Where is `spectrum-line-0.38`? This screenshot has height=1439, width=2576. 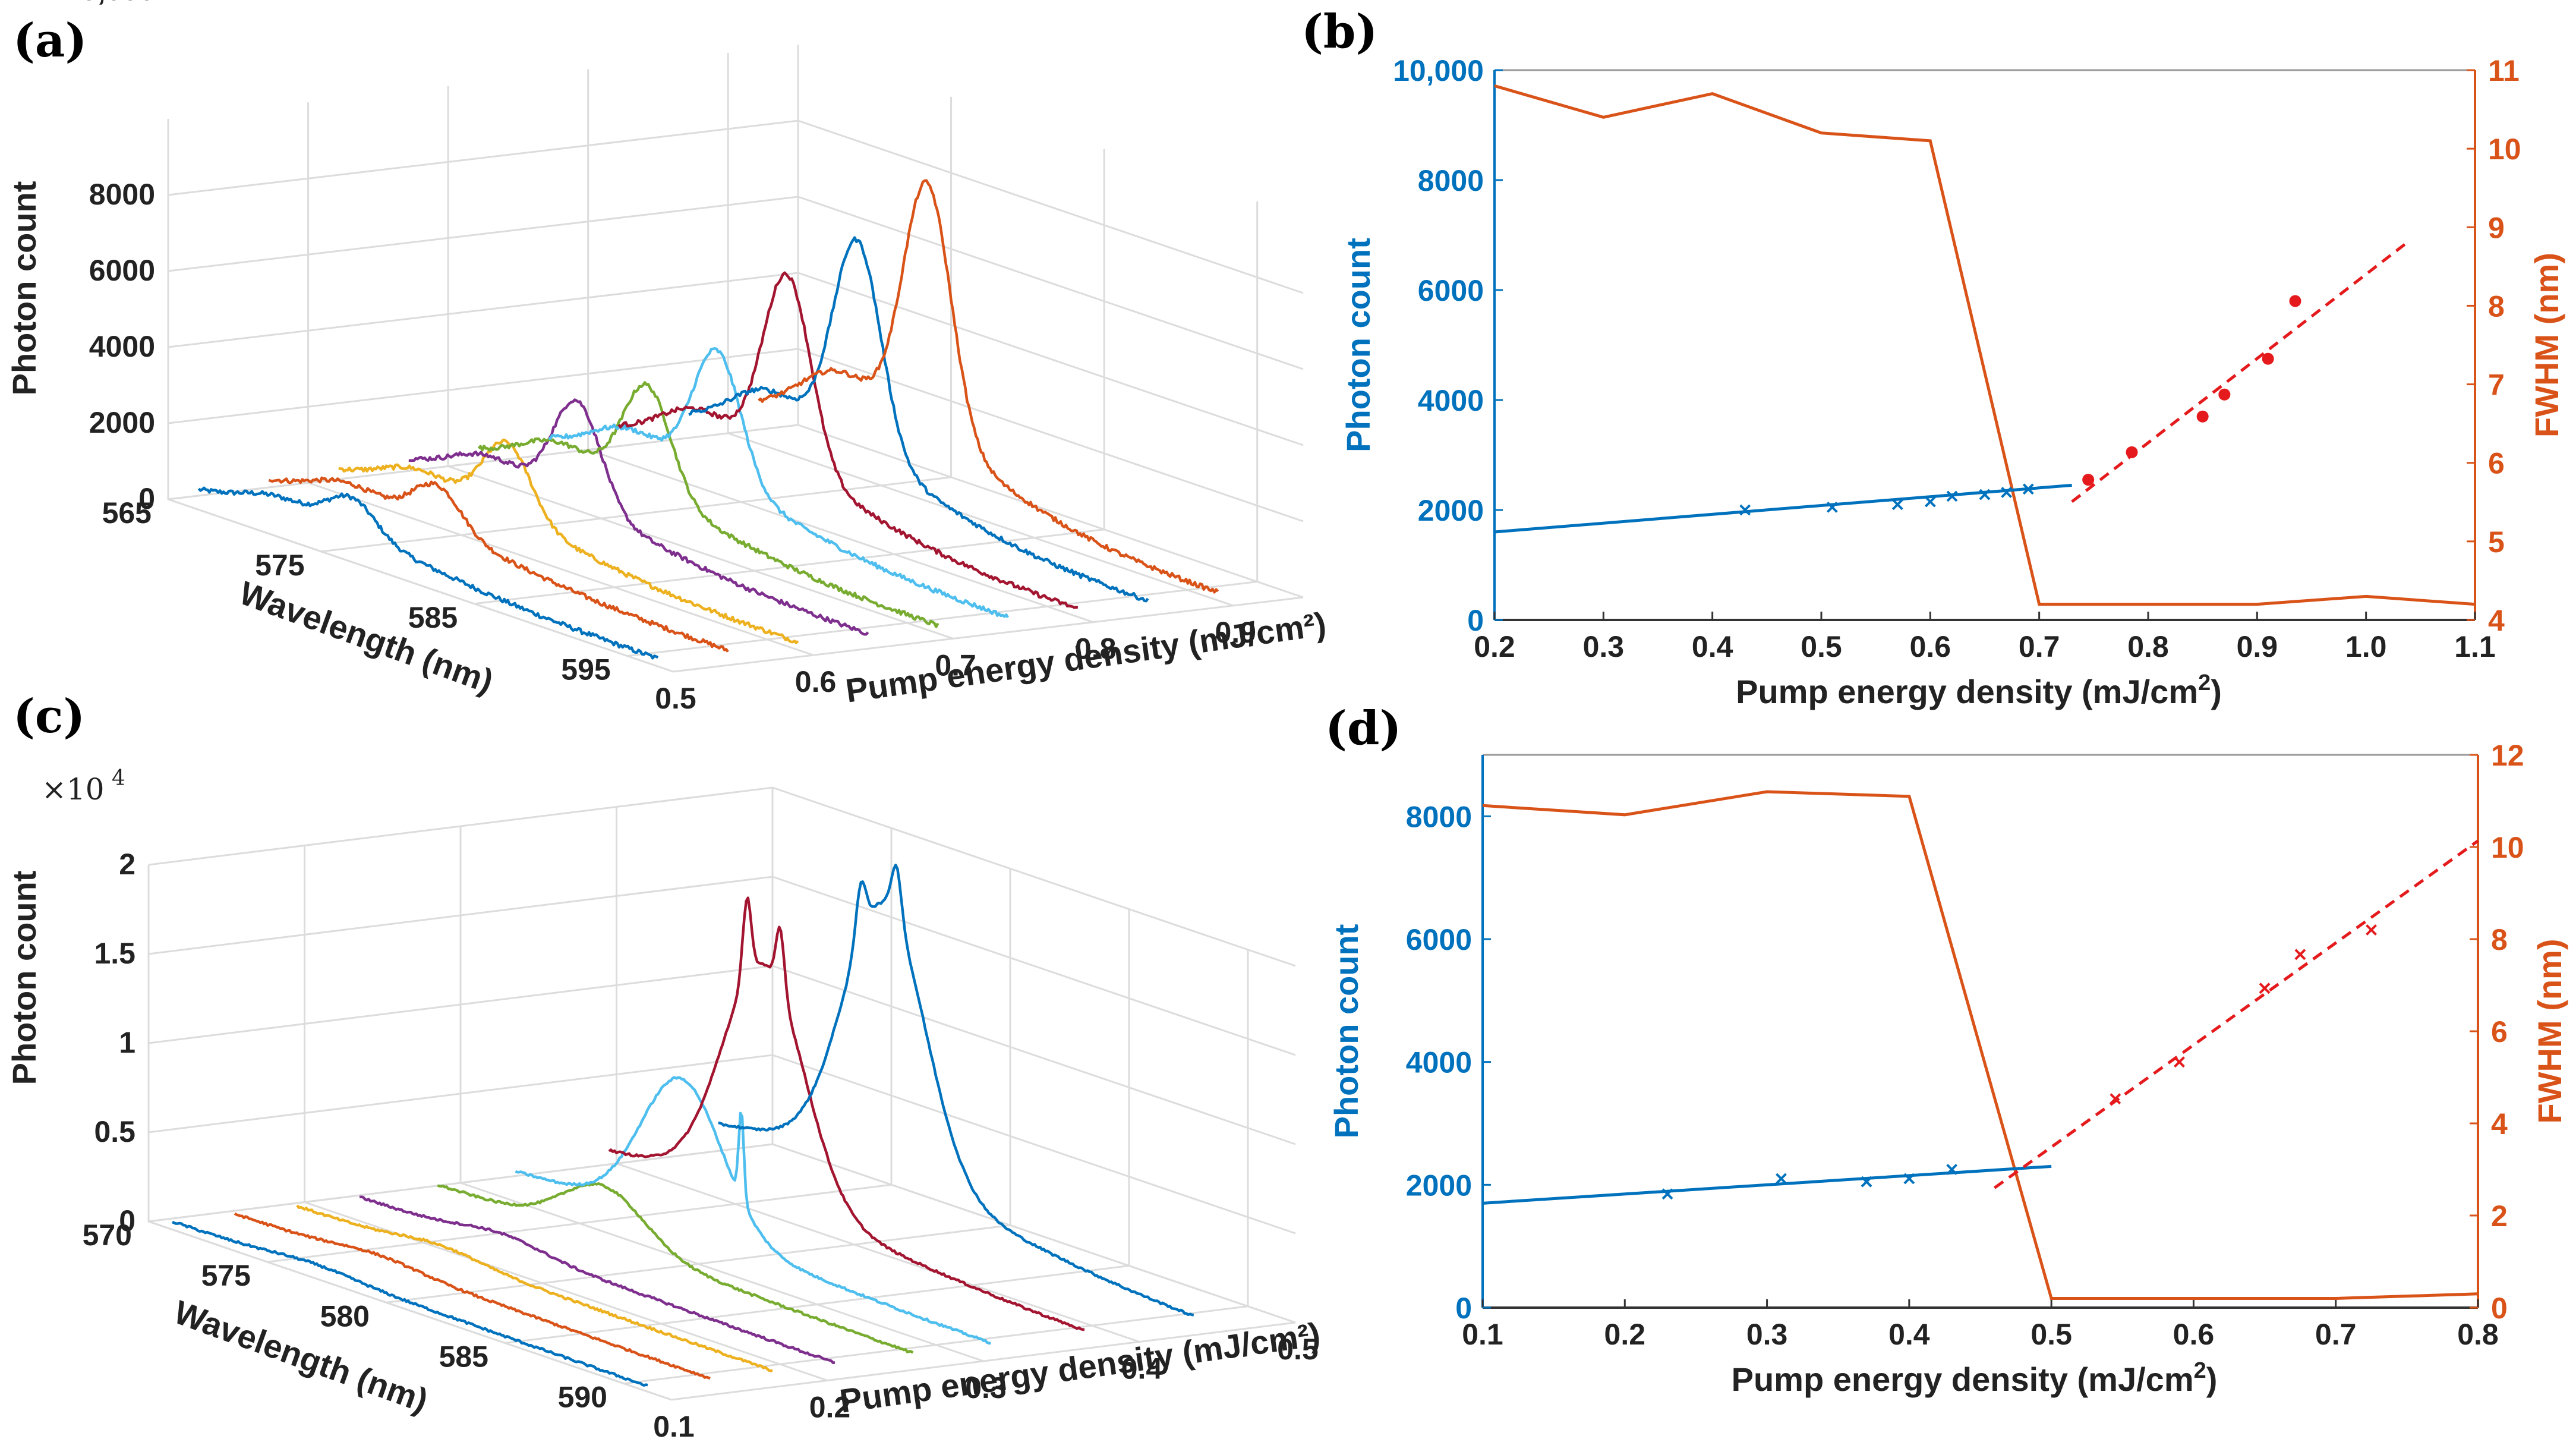
spectrum-line-0.38 is located at coordinates (846, 1114).